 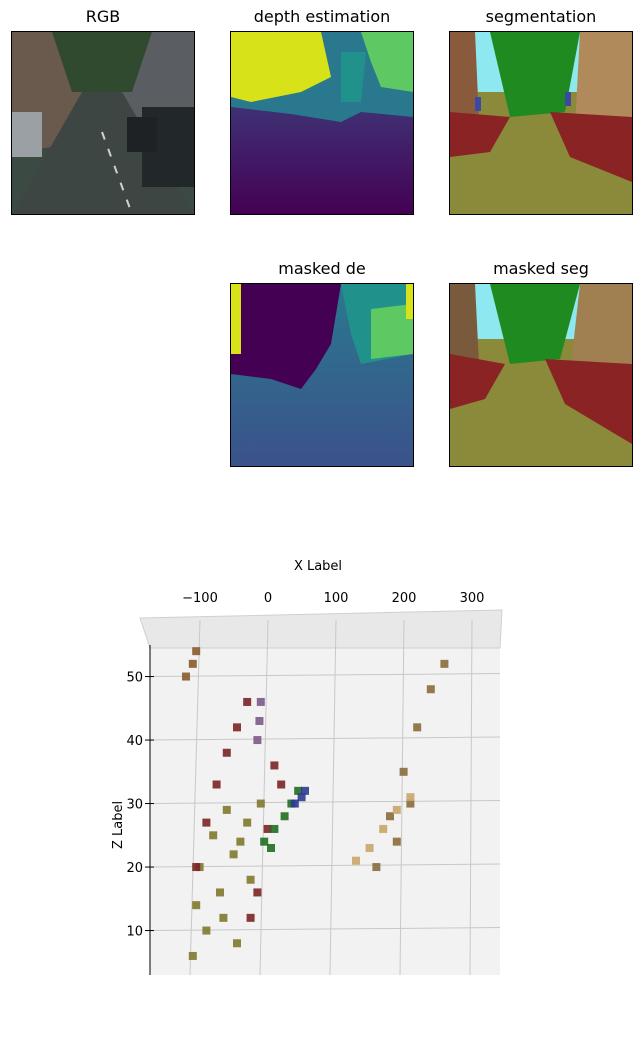 What do you see at coordinates (318, 566) in the screenshot?
I see `x-axis-label: X Label` at bounding box center [318, 566].